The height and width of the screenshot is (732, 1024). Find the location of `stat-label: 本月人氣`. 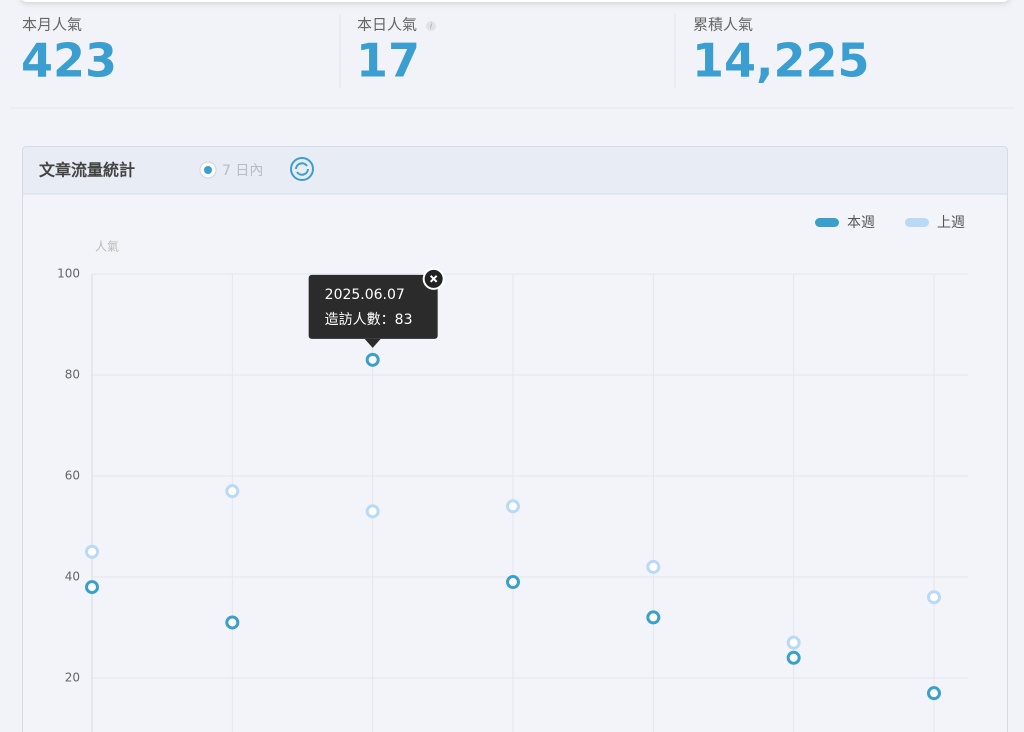

stat-label: 本月人氣 is located at coordinates (52, 25).